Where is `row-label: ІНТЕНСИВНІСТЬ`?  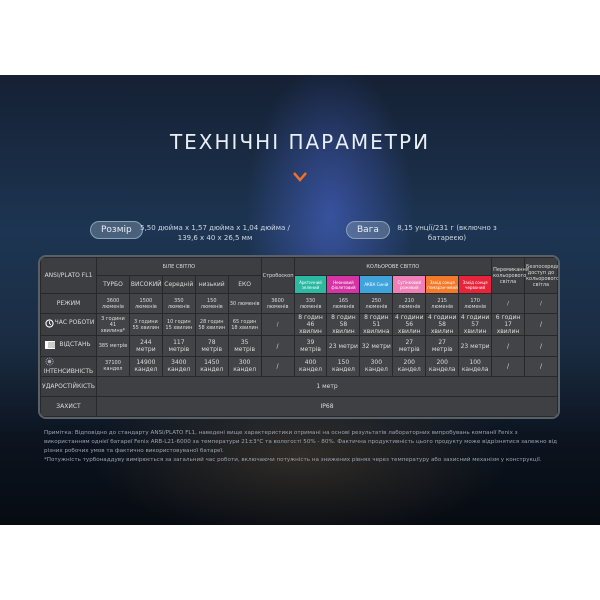
row-label: ІНТЕНСИВНІСТЬ is located at coordinates (68, 366).